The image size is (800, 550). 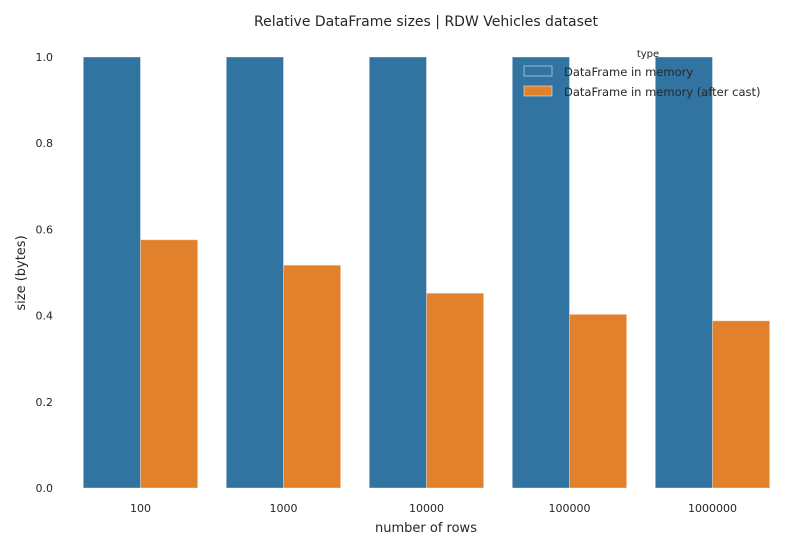 I want to click on y-tick-label: 0.2, so click(x=45, y=402).